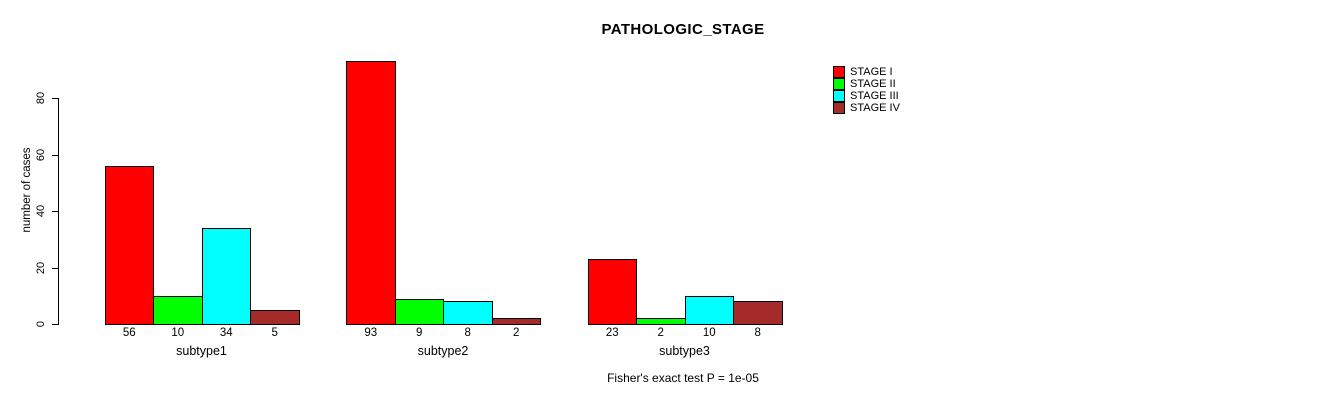  Describe the element at coordinates (875, 108) in the screenshot. I see `legend-label: STAGE IV` at that location.